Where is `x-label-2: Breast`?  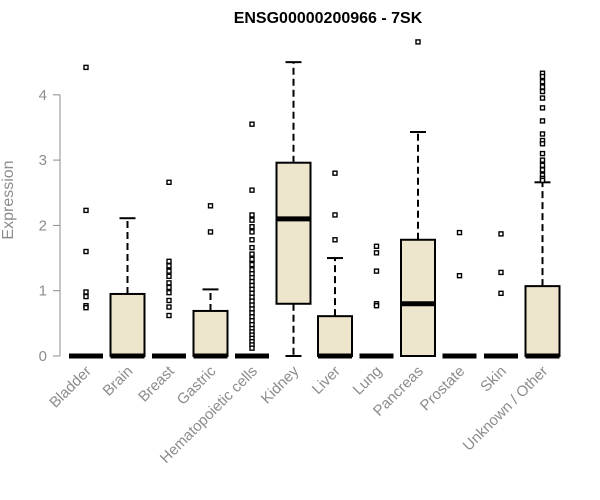 x-label-2: Breast is located at coordinates (156, 383).